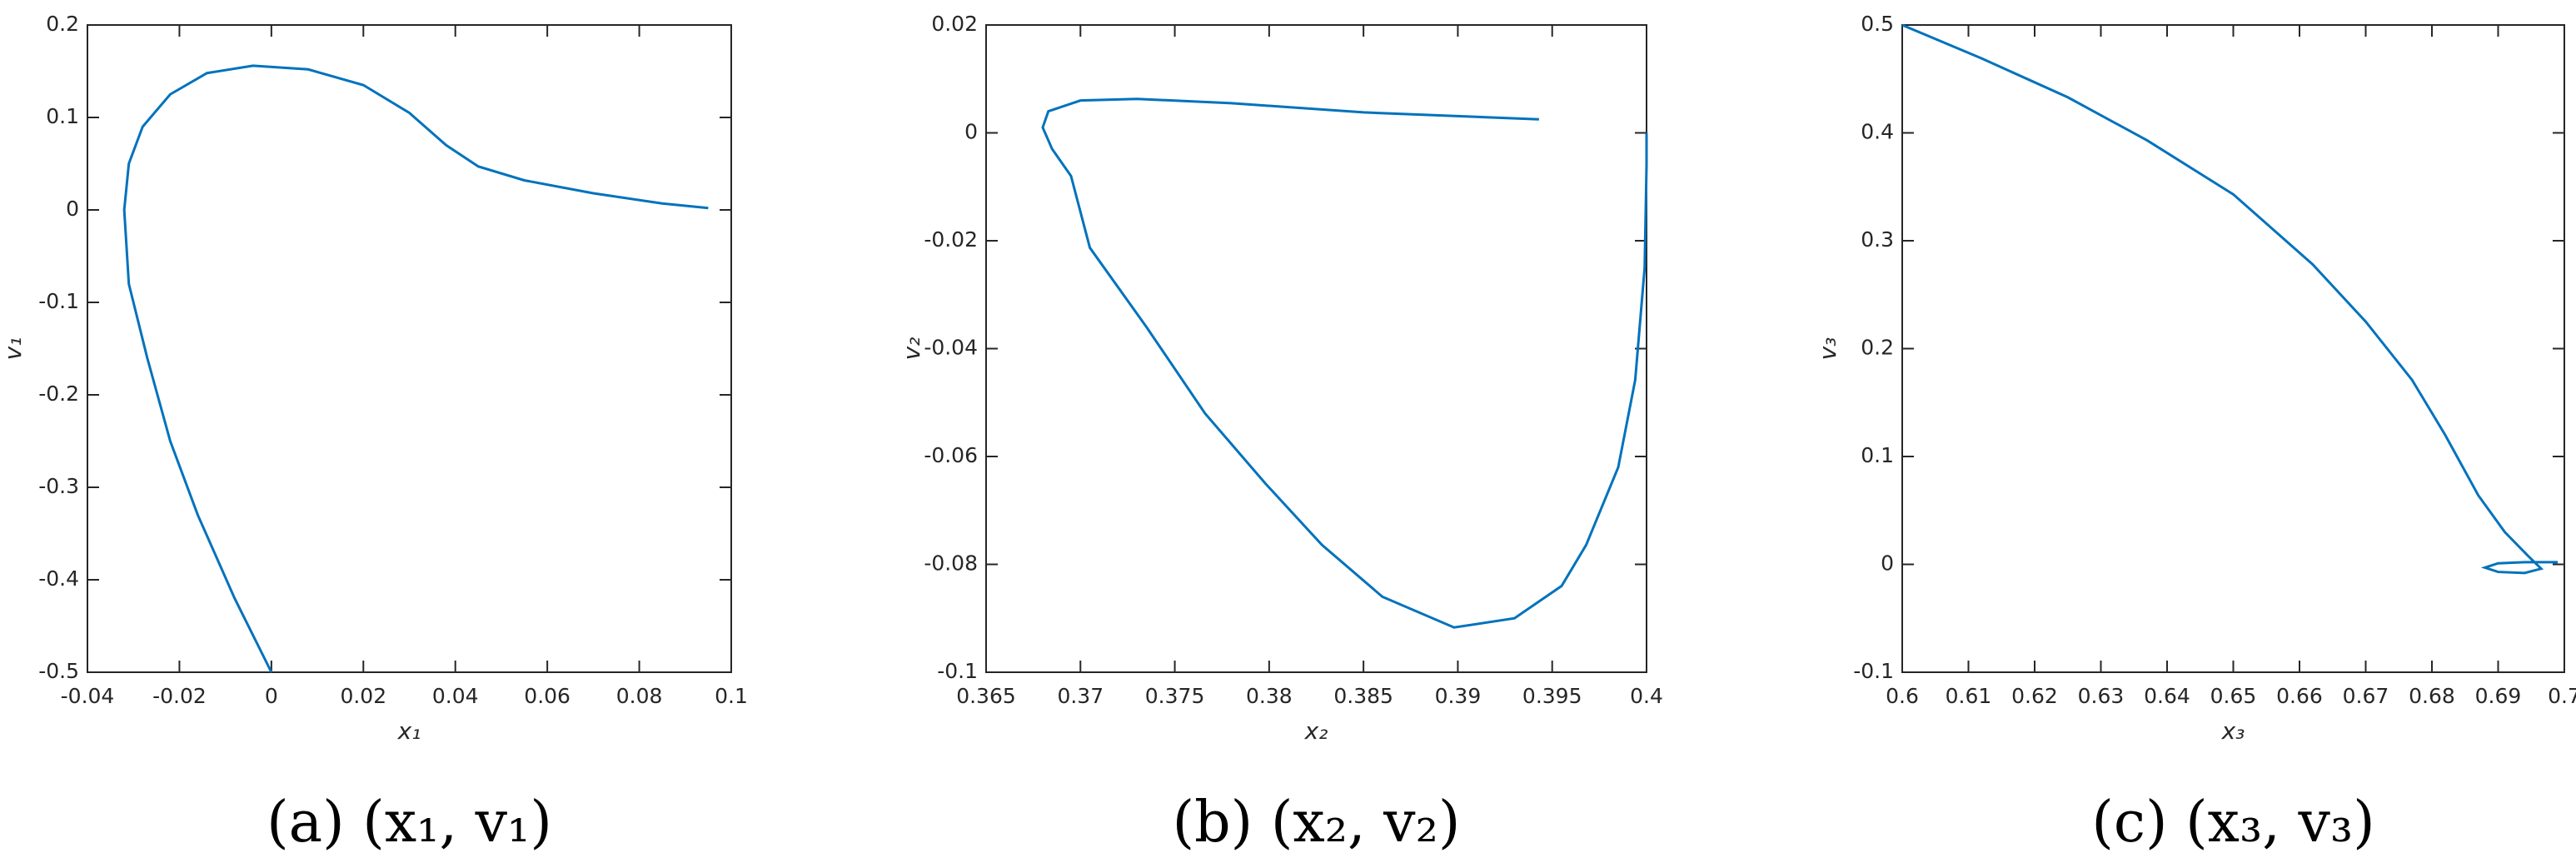 This screenshot has height=868, width=2576. I want to click on x-tick-label: 0.395, so click(1552, 696).